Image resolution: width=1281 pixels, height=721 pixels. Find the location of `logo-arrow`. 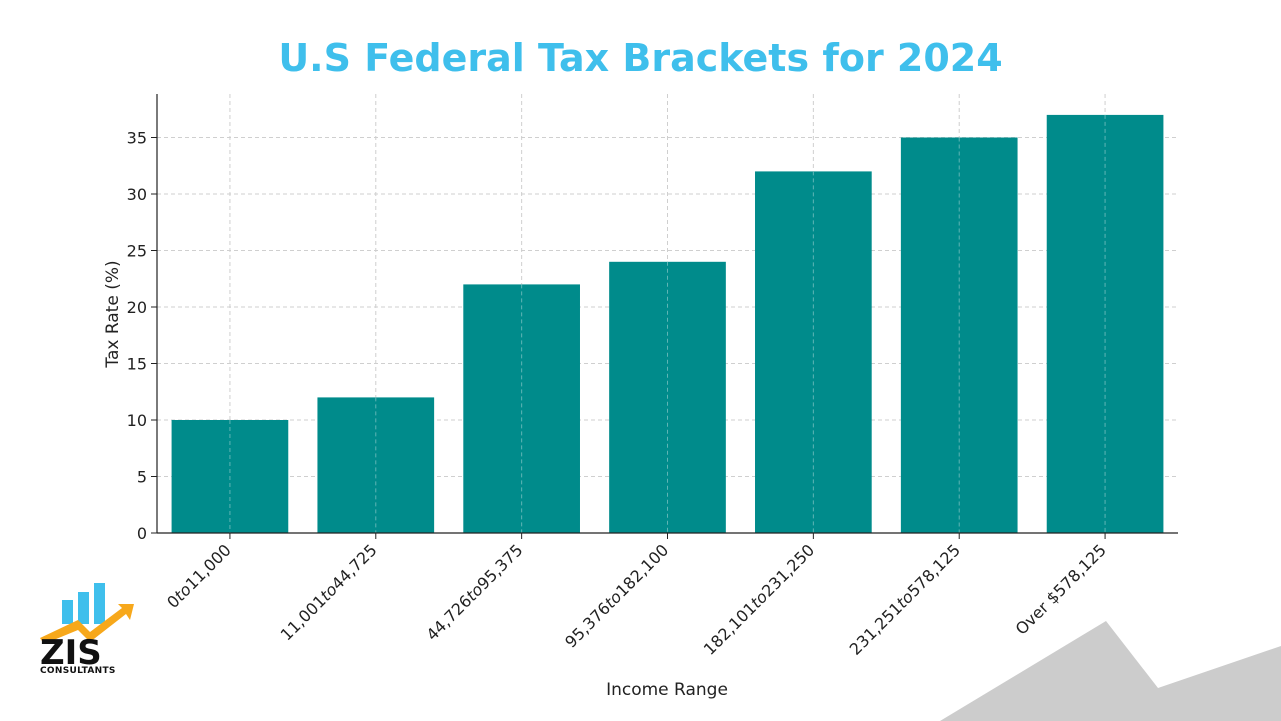

logo-arrow is located at coordinates (87, 624).